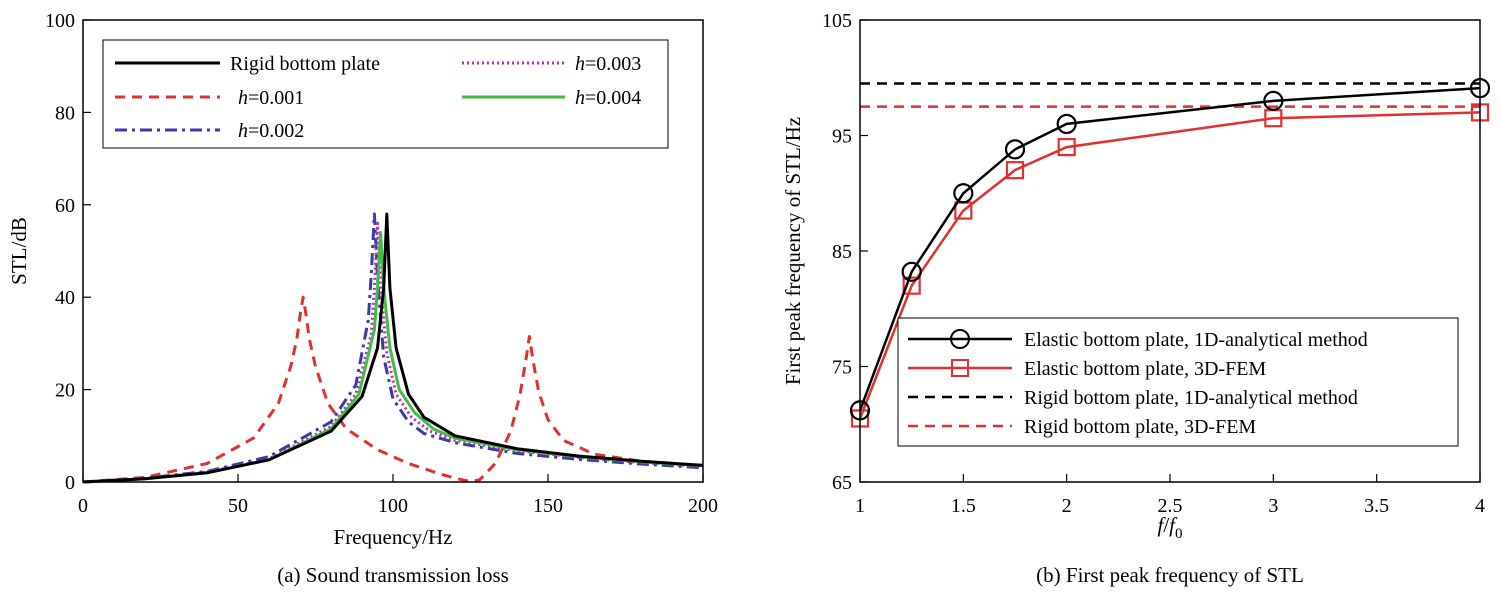 The width and height of the screenshot is (1500, 595). I want to click on legend-label-h-0-002: h=0.002, so click(271, 131).